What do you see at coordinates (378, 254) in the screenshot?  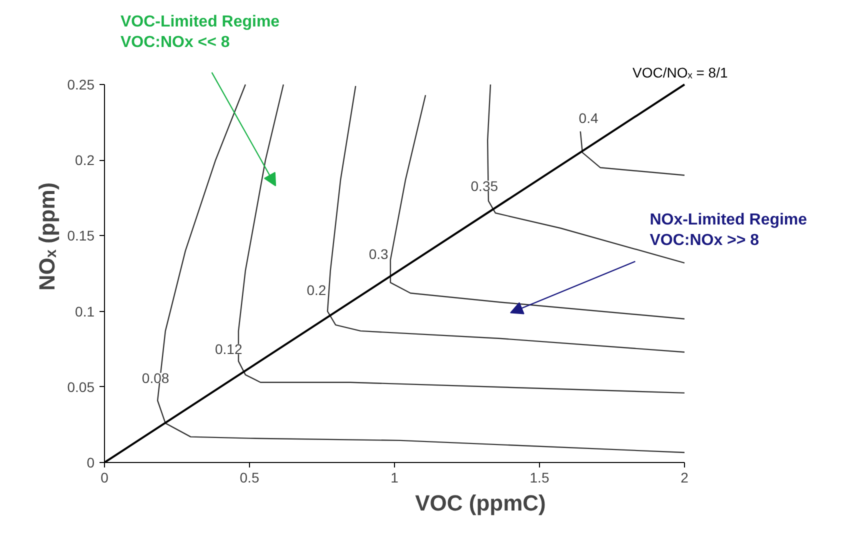 I see `annotation: 0.3` at bounding box center [378, 254].